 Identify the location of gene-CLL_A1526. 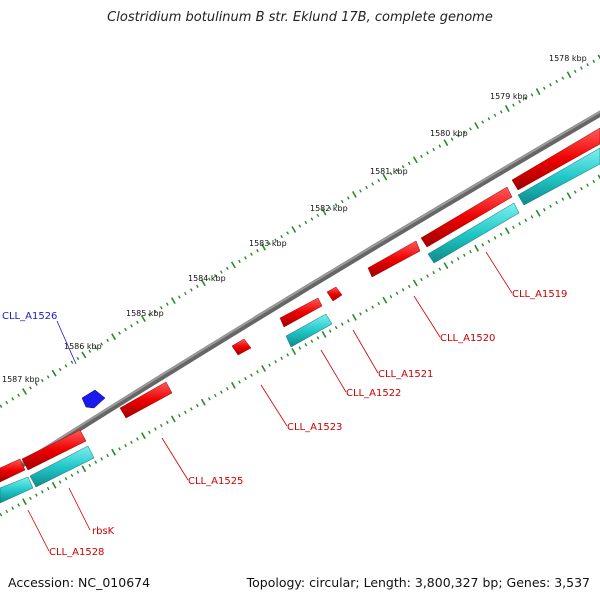
(93, 399).